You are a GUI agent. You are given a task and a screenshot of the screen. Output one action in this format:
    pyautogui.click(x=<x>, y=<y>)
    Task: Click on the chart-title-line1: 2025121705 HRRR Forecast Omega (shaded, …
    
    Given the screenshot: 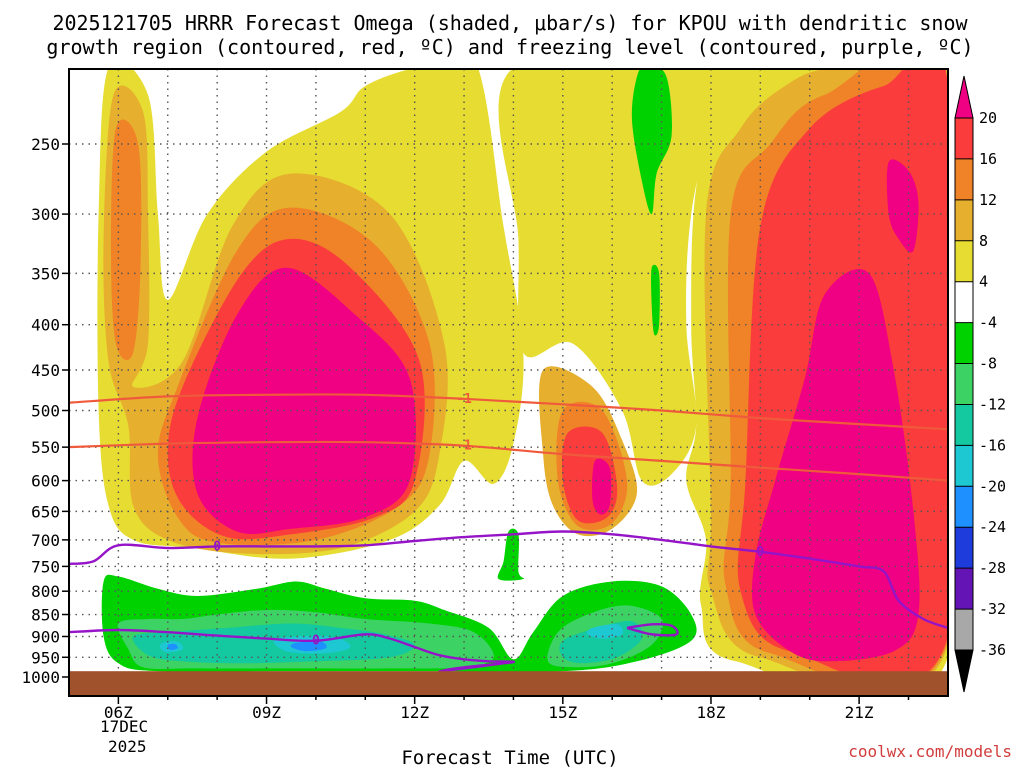 What is the action you would take?
    pyautogui.click(x=510, y=23)
    